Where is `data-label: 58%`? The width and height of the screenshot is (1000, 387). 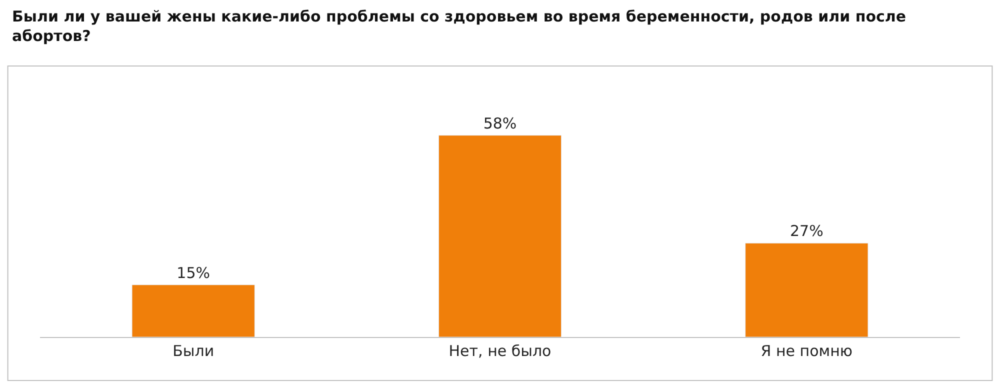
data-label: 58% is located at coordinates (500, 123).